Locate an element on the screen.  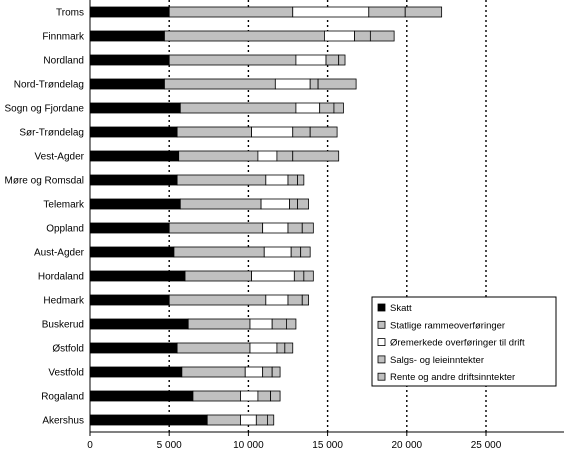
category-label: Rogaland is located at coordinates (62, 397).